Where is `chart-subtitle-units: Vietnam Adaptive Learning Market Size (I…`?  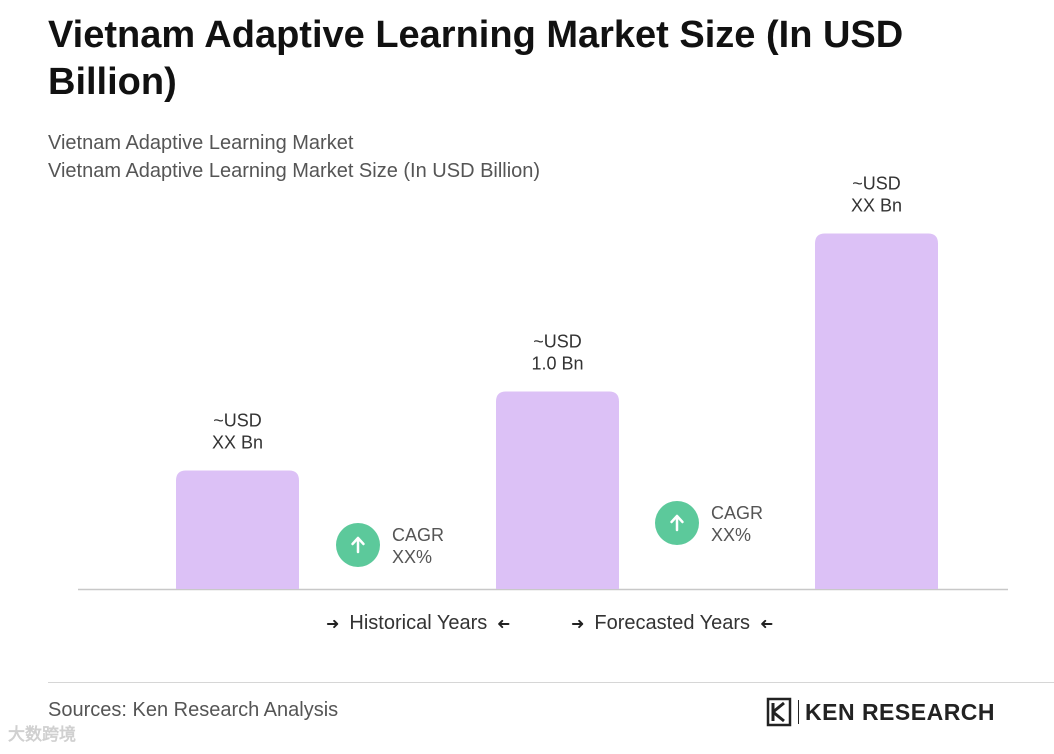
chart-subtitle-units: Vietnam Adaptive Learning Market Size (I… is located at coordinates (294, 171).